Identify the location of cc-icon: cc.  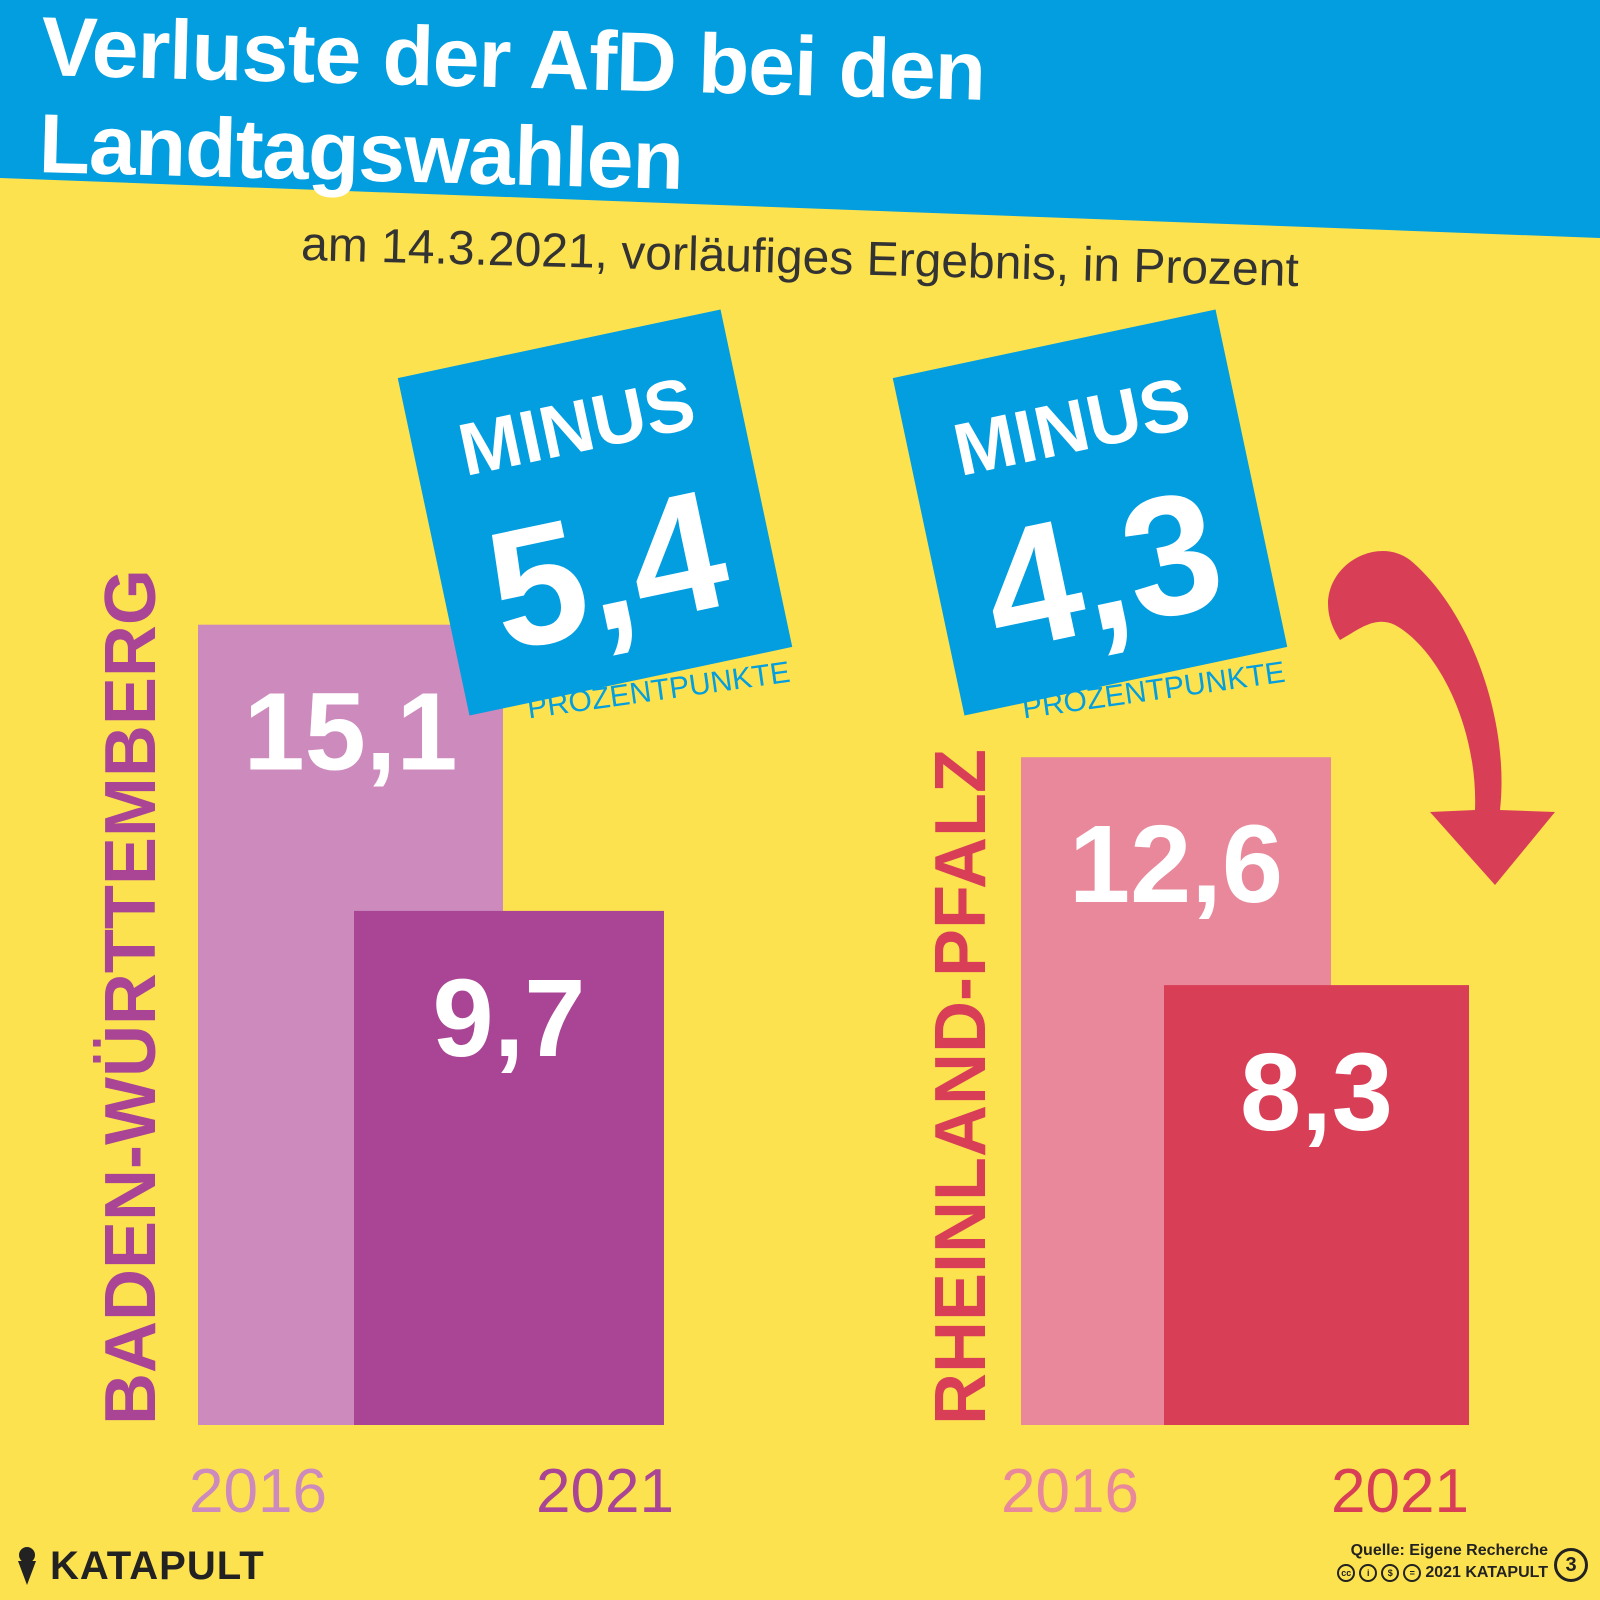
(1346, 1573).